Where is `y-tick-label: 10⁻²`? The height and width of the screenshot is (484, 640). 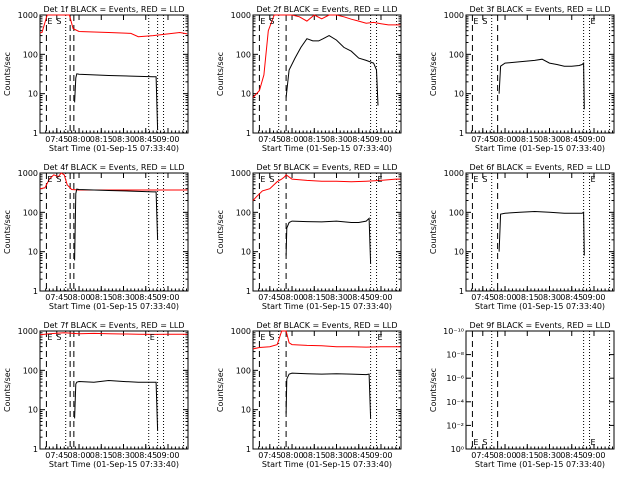 y-tick-label: 10⁻² is located at coordinates (455, 425).